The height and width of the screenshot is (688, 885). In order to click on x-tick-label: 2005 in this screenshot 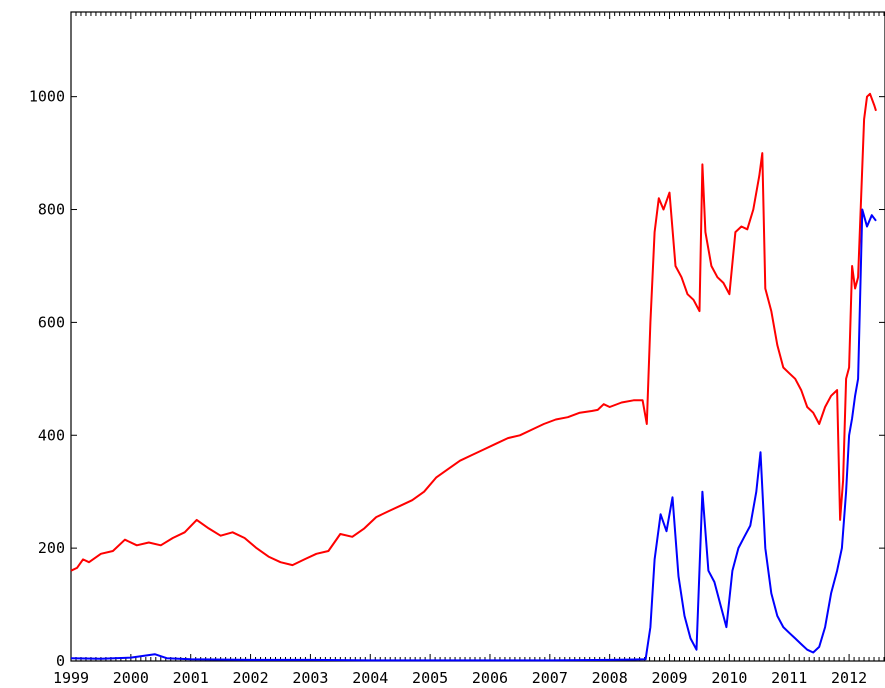, I will do `click(430, 678)`.